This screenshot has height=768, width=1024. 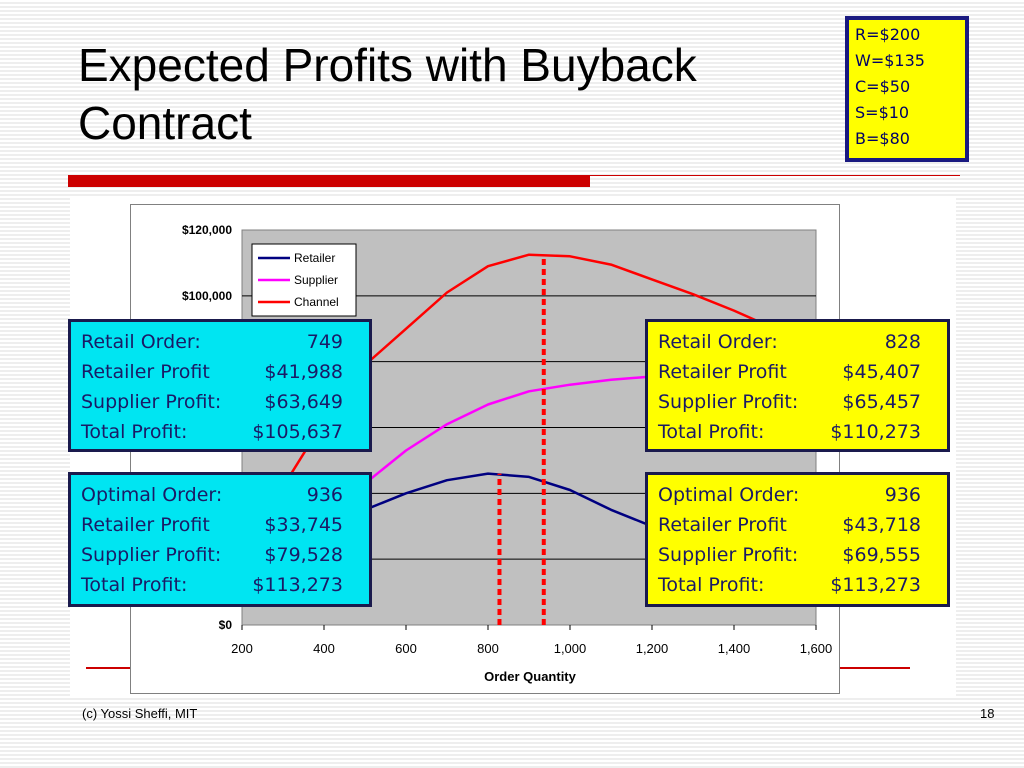 I want to click on param-c: C=$50, so click(x=883, y=86).